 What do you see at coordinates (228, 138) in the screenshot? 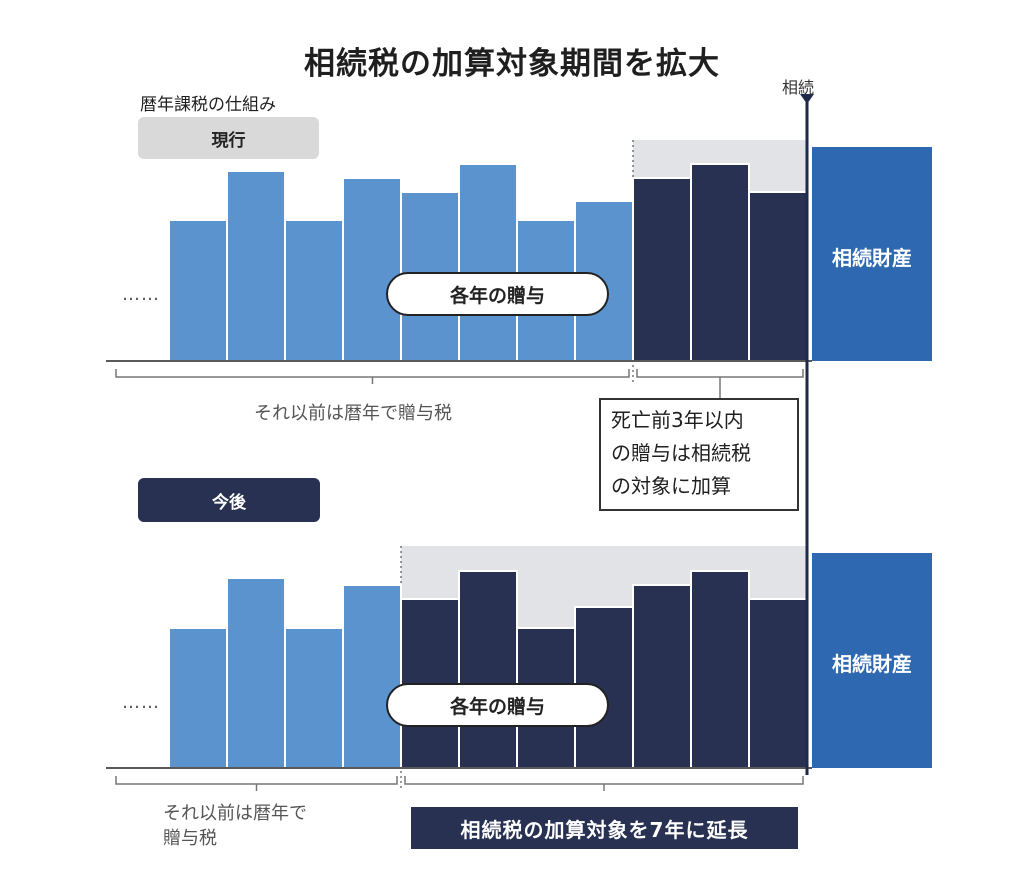
I see `current-label: 現行` at bounding box center [228, 138].